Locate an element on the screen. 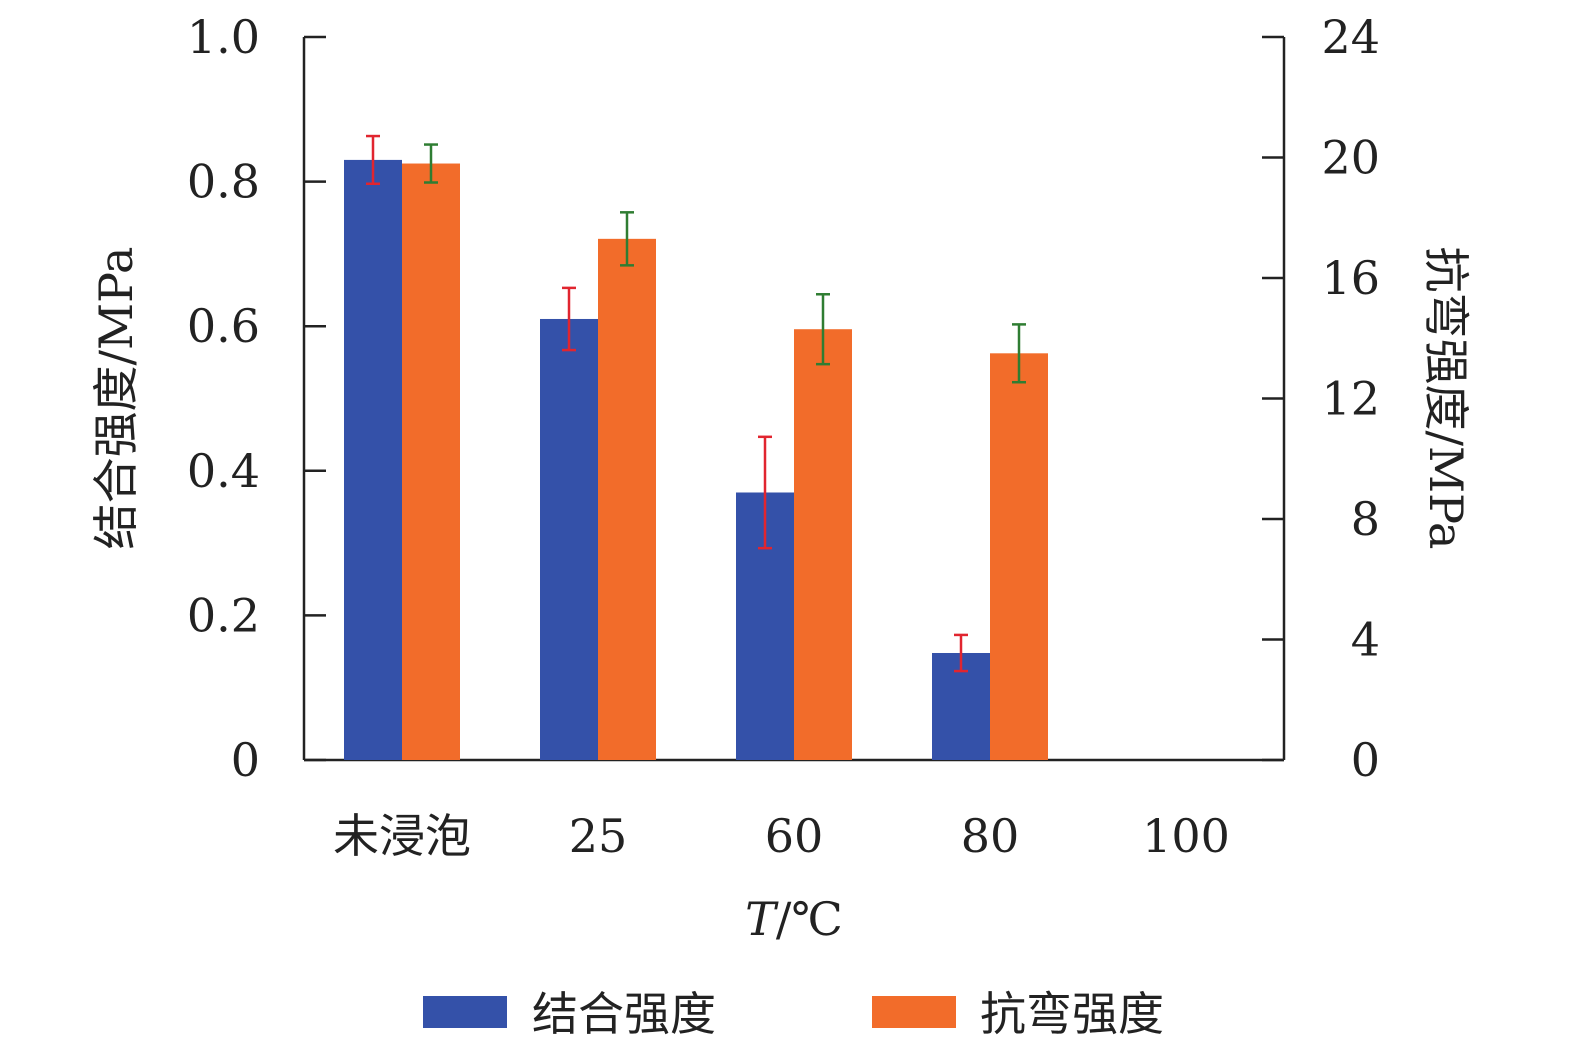 This screenshot has height=1053, width=1575. y2-tick-label: 8 is located at coordinates (1365, 519).